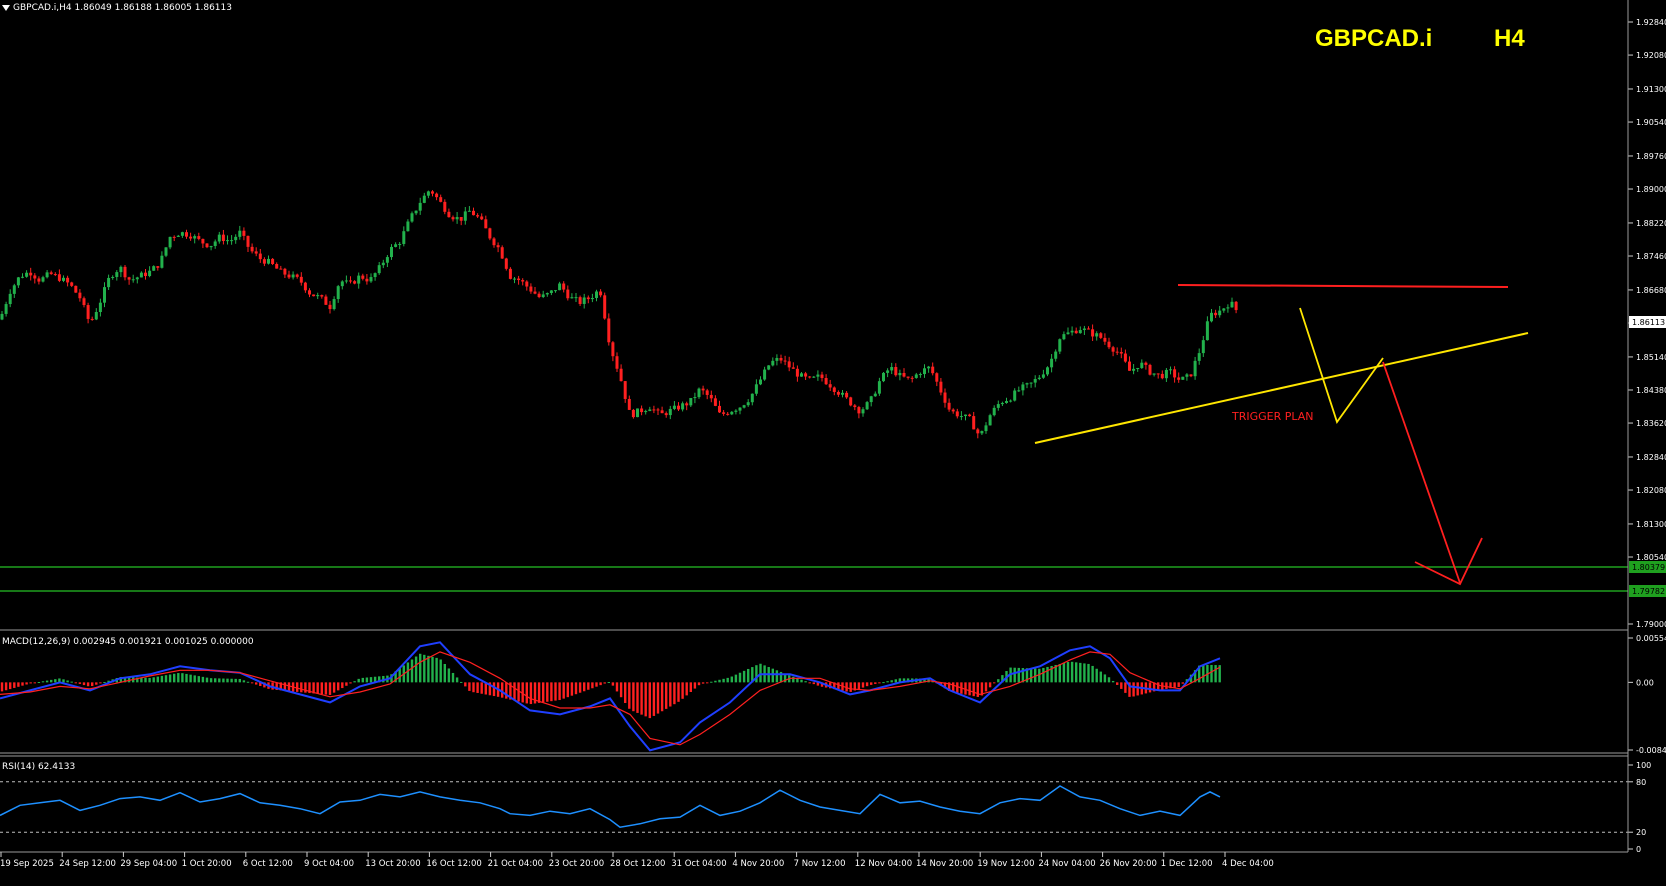 This screenshot has height=886, width=1666. What do you see at coordinates (515, 864) in the screenshot?
I see `time-tick-label: 21 Oct 04:00` at bounding box center [515, 864].